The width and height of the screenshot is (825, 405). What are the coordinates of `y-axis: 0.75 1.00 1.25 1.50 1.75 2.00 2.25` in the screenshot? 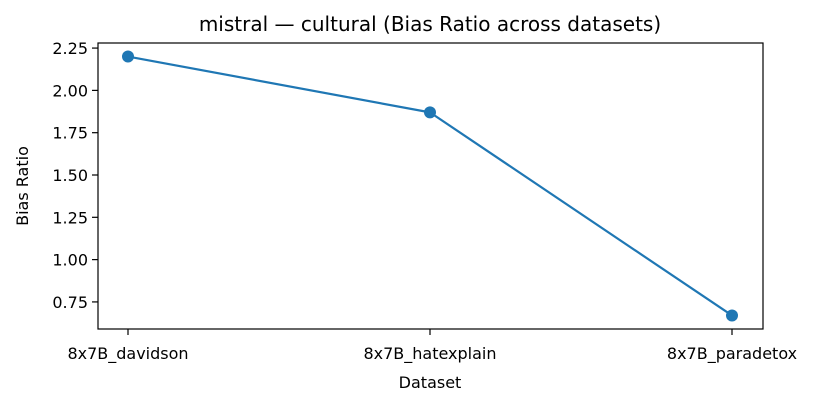 It's located at (75, 175).